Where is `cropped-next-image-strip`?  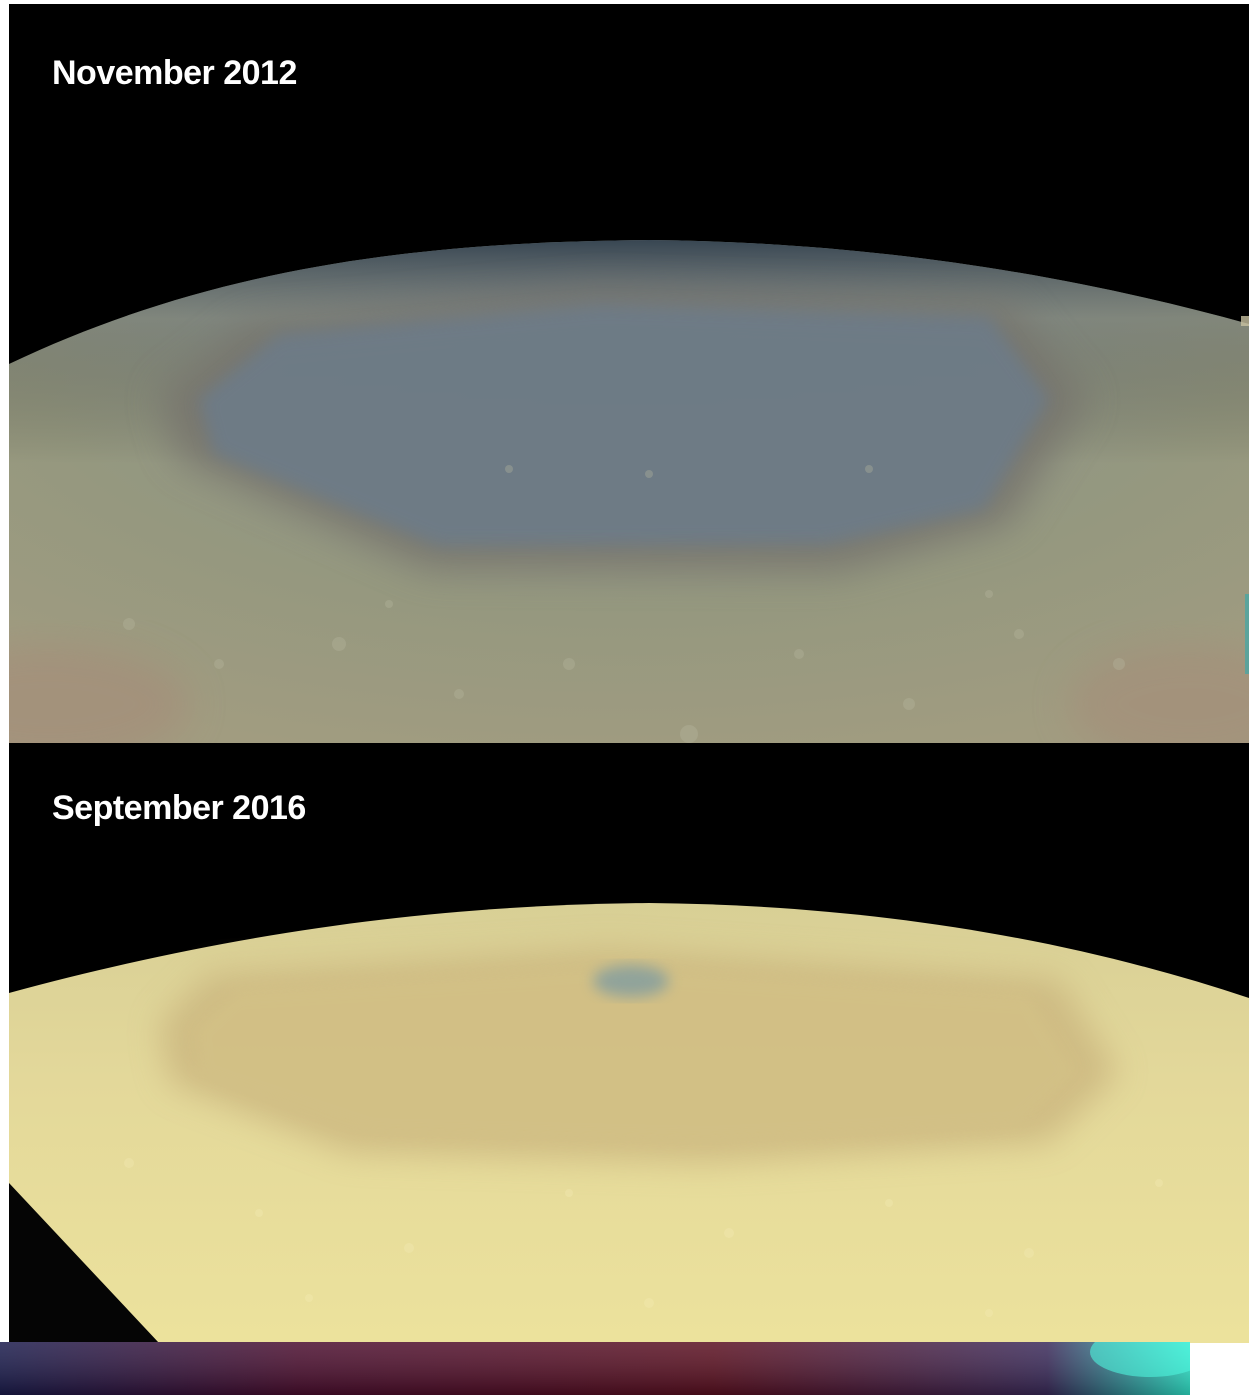
cropped-next-image-strip is located at coordinates (595, 1368).